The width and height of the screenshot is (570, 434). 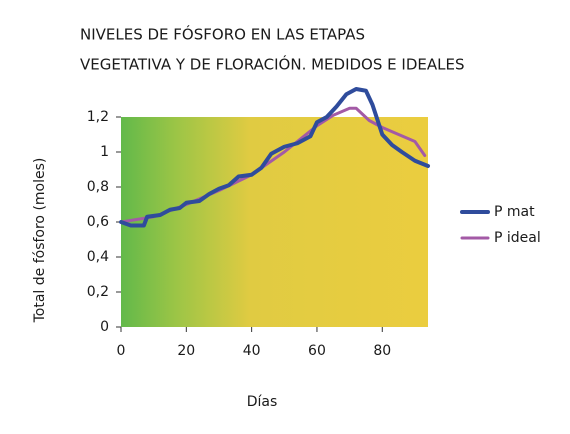 I want to click on x-axis-label: Días, so click(x=262, y=402).